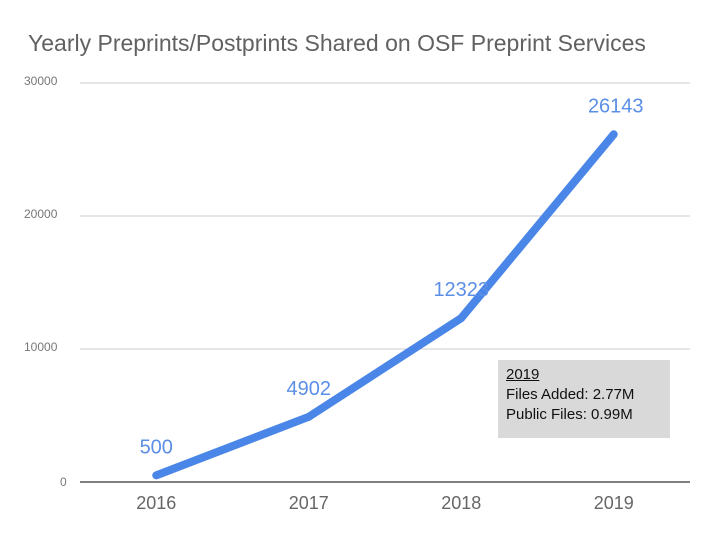 This screenshot has width=720, height=540. Describe the element at coordinates (614, 503) in the screenshot. I see `x-tick-label: 2019` at that location.